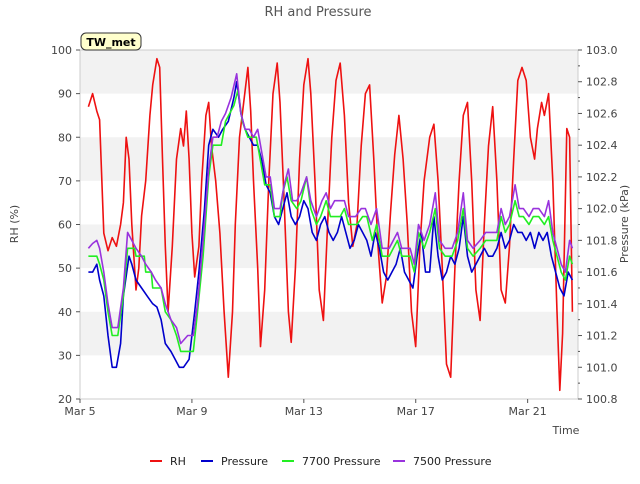 Image resolution: width=640 pixels, height=484 pixels. What do you see at coordinates (14, 224) in the screenshot?
I see `left-axis-label: RH (%)` at bounding box center [14, 224].